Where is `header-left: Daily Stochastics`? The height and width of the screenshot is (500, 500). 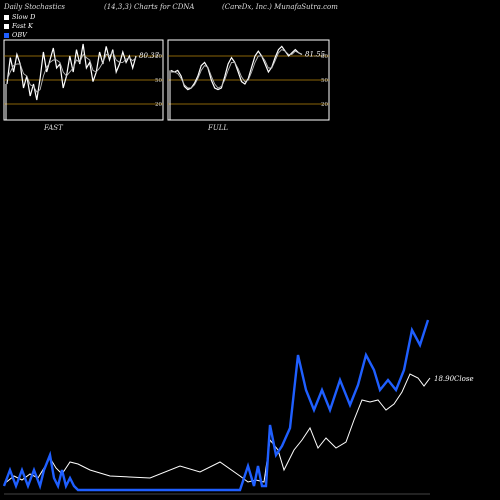 header-left: Daily Stochastics is located at coordinates (35, 7).